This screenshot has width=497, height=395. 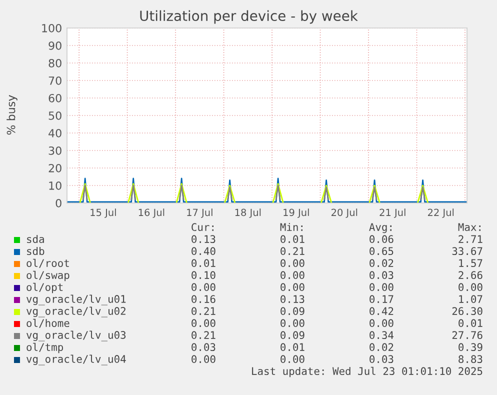 I want to click on text: 0.34, so click(x=382, y=335).